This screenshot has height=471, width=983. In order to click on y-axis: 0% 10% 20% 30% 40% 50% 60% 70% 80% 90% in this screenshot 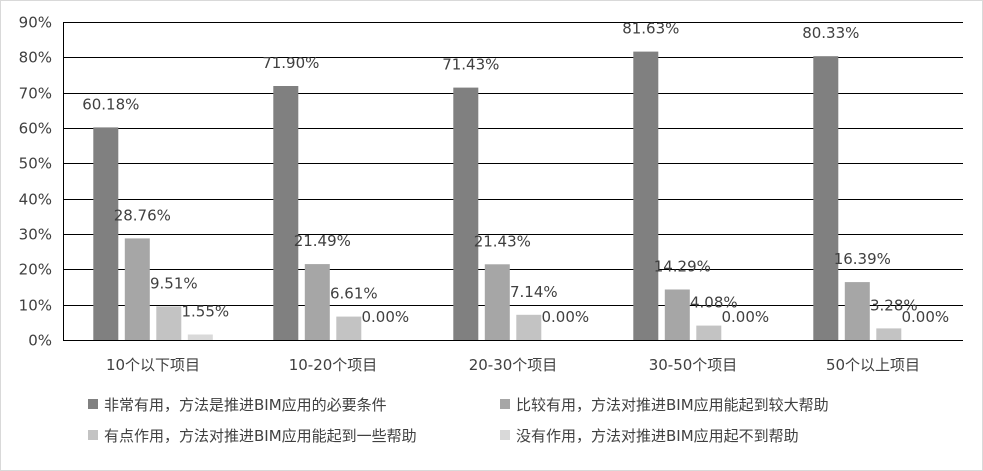, I will do `click(41, 182)`.